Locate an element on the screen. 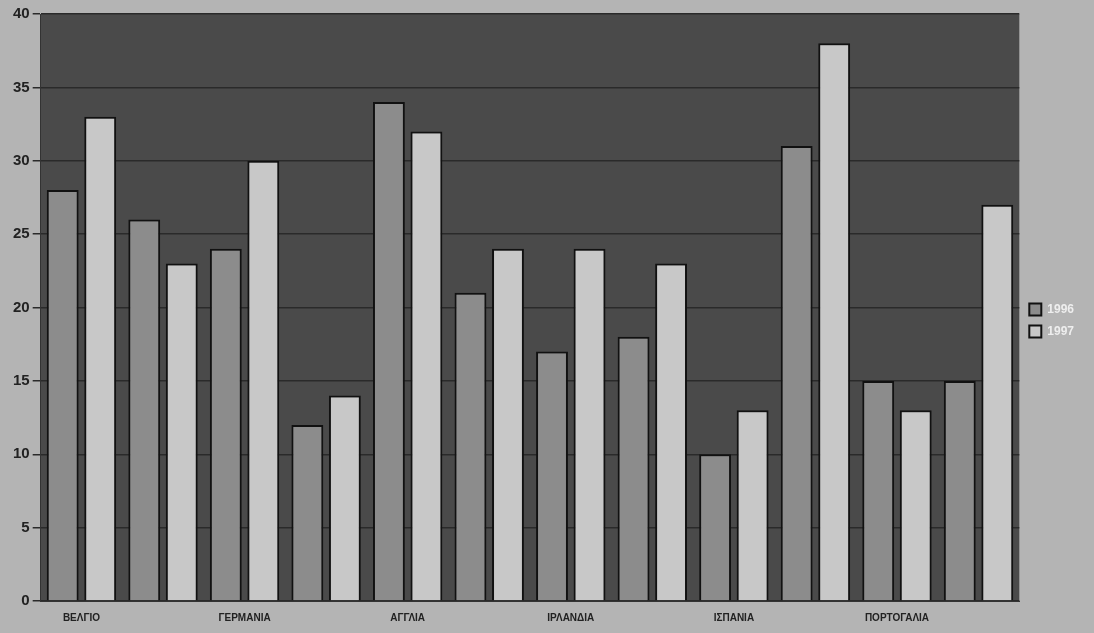 This screenshot has height=633, width=1094. x-tick-label: ΒΕΛΓΙΟ is located at coordinates (81, 617).